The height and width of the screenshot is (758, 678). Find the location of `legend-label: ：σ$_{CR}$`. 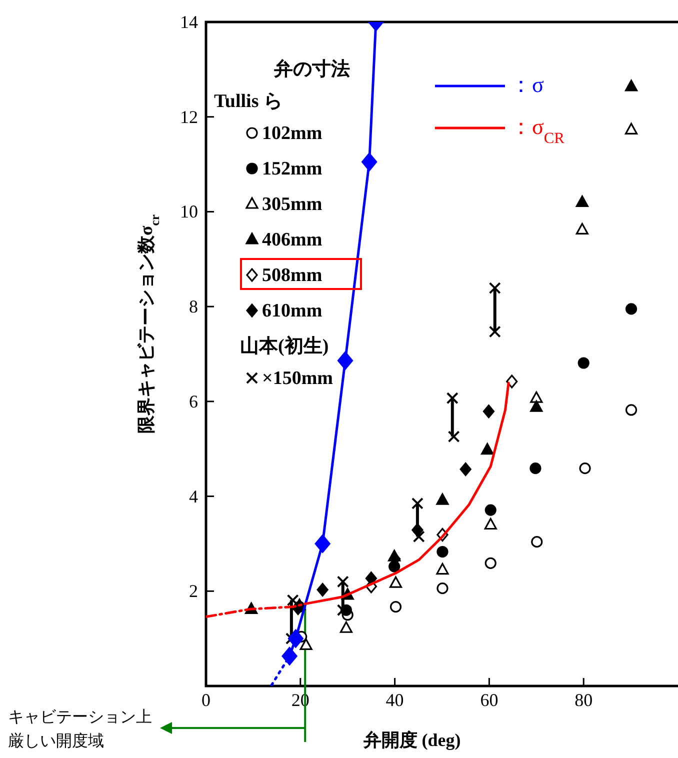

legend-label: ：σ$_{CR}$ is located at coordinates (537, 130).